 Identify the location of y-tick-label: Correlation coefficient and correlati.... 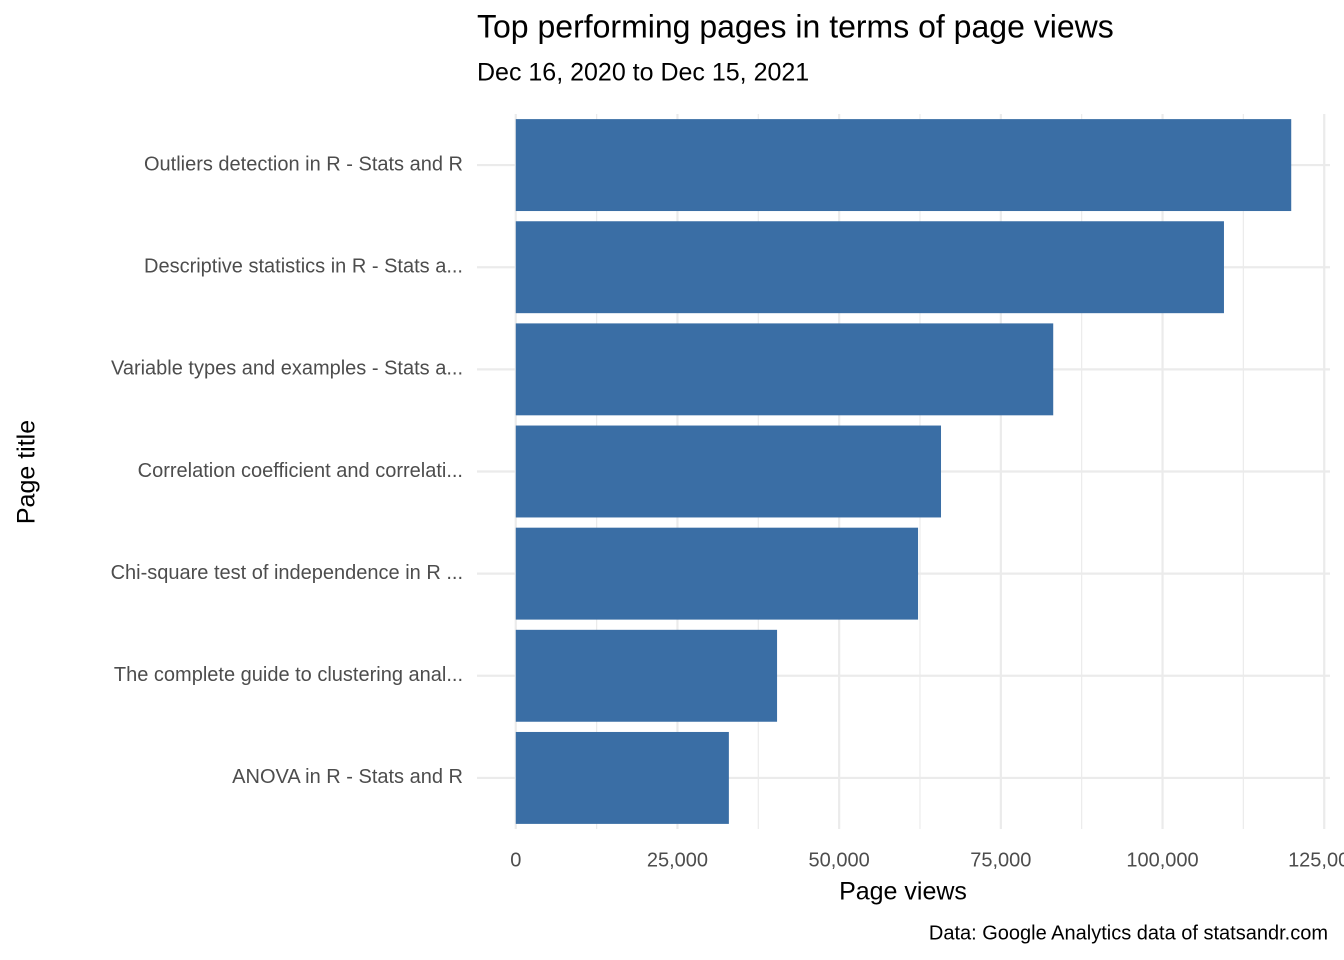
(300, 471).